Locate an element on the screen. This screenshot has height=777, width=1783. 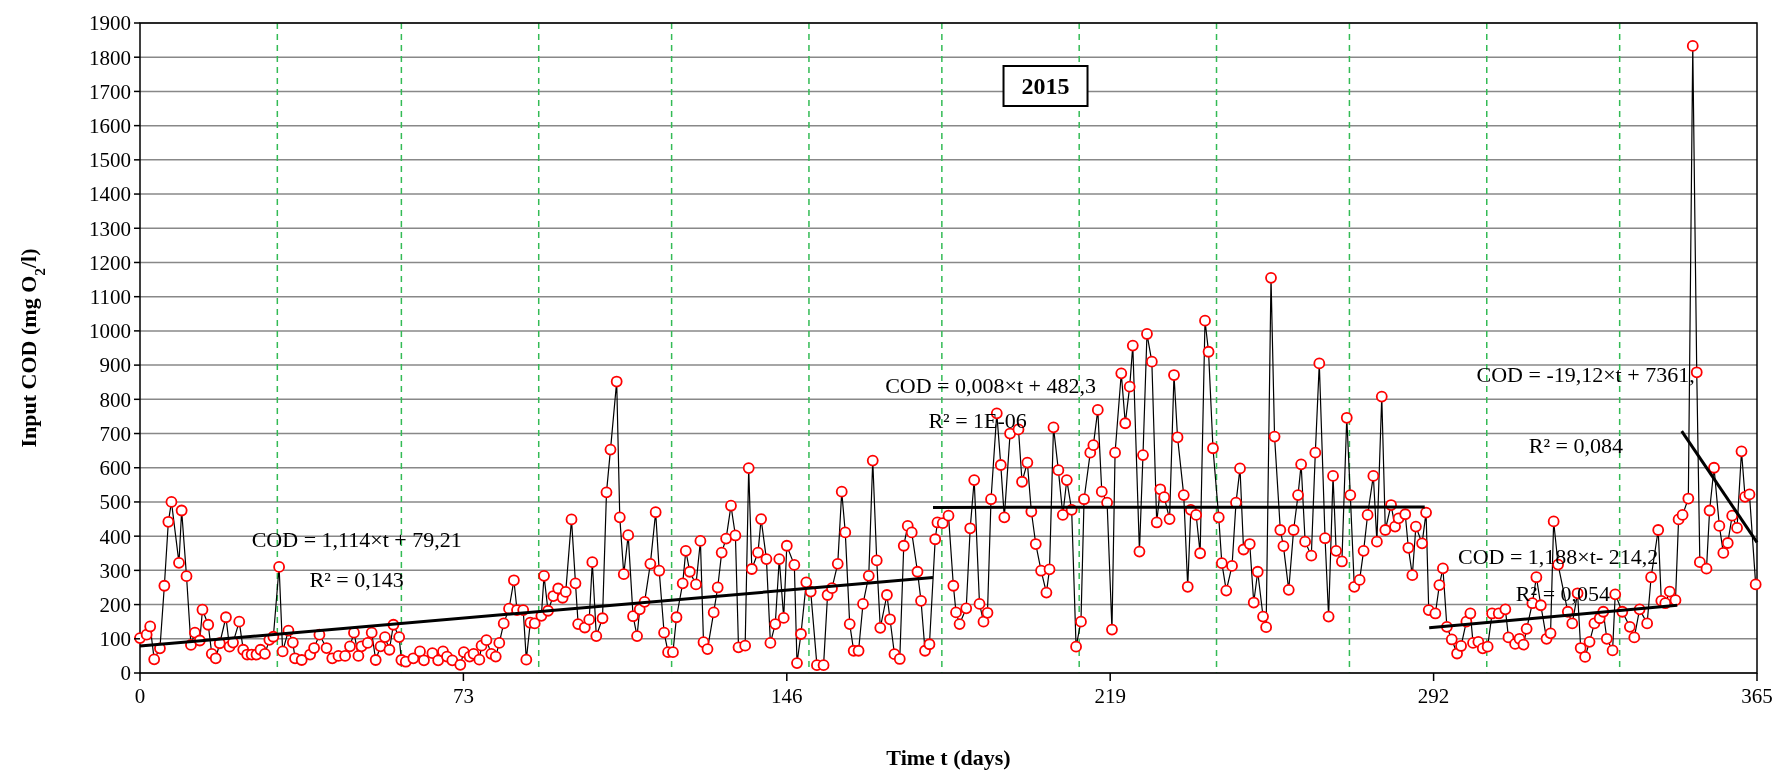
y-tick-label: 300 is located at coordinates (115, 570).